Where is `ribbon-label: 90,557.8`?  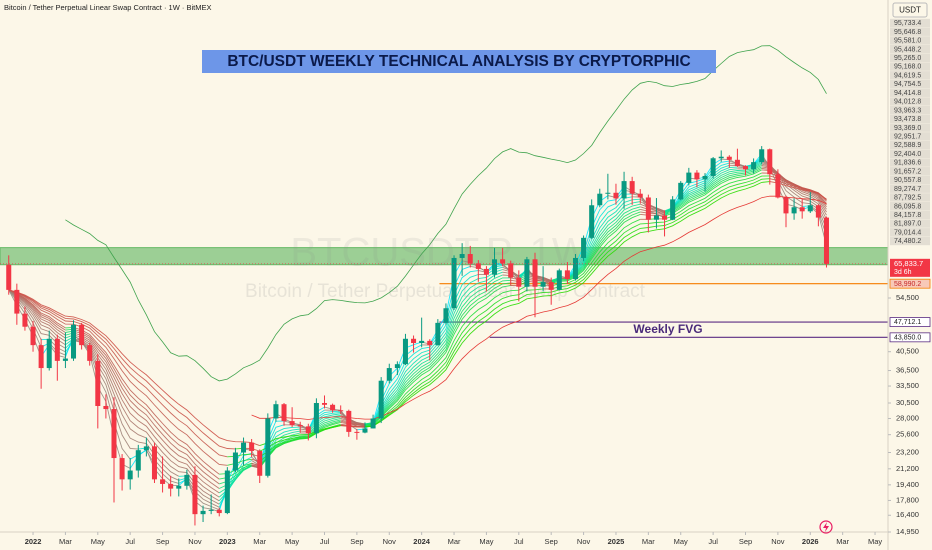
ribbon-label: 90,557.8 is located at coordinates (907, 180).